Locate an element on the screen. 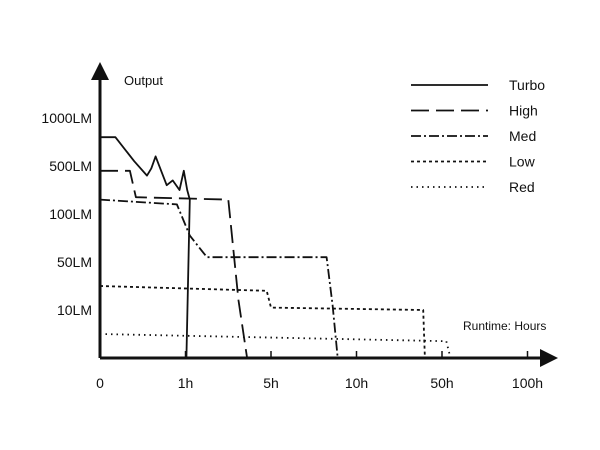 The height and width of the screenshot is (450, 600). y-axis-arrow is located at coordinates (100, 71).